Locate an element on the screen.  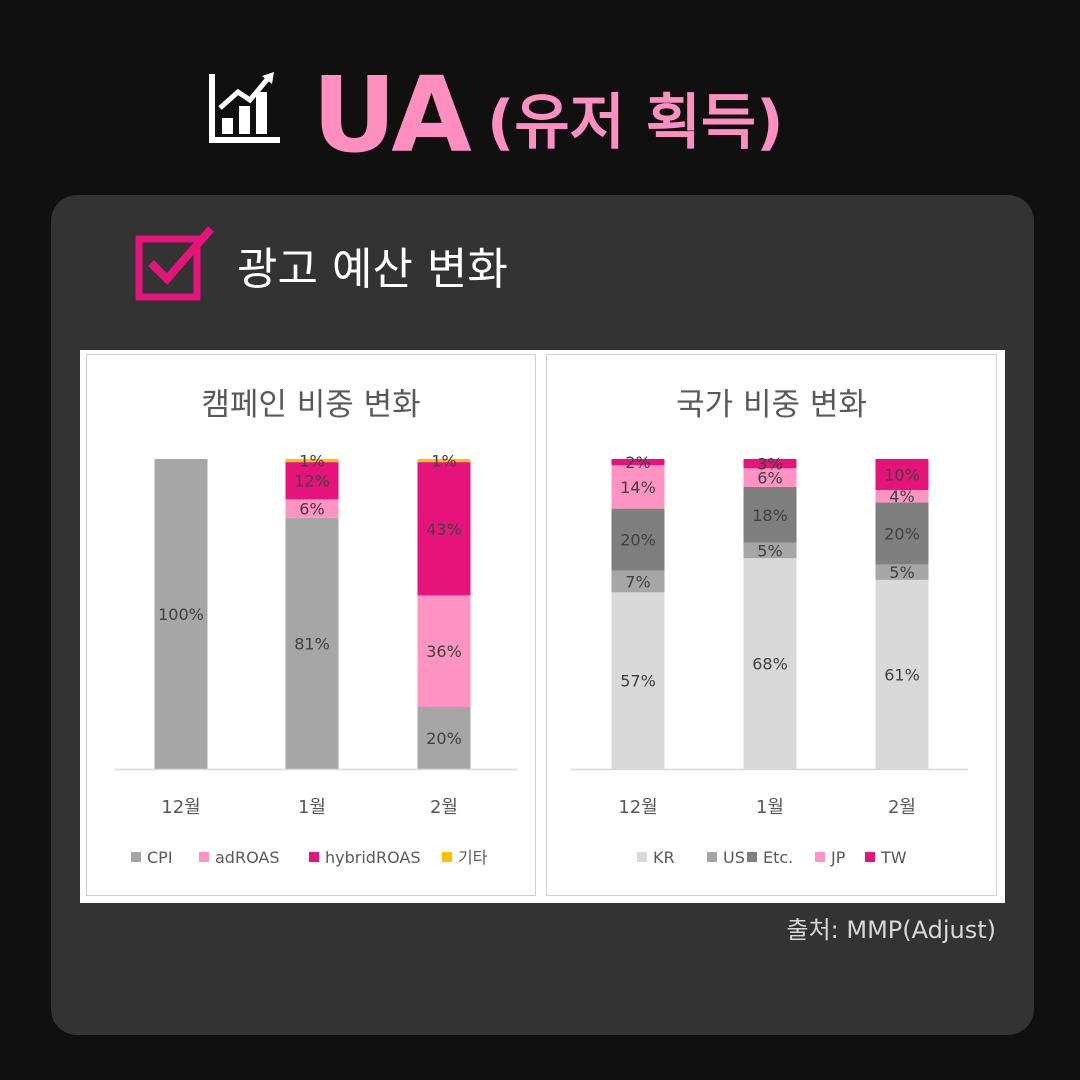
data-label: 68% is located at coordinates (770, 664).